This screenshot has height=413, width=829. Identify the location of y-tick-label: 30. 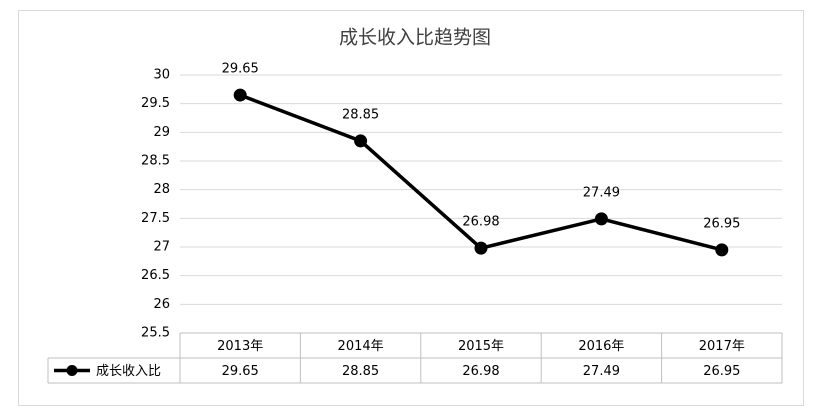
(161, 75).